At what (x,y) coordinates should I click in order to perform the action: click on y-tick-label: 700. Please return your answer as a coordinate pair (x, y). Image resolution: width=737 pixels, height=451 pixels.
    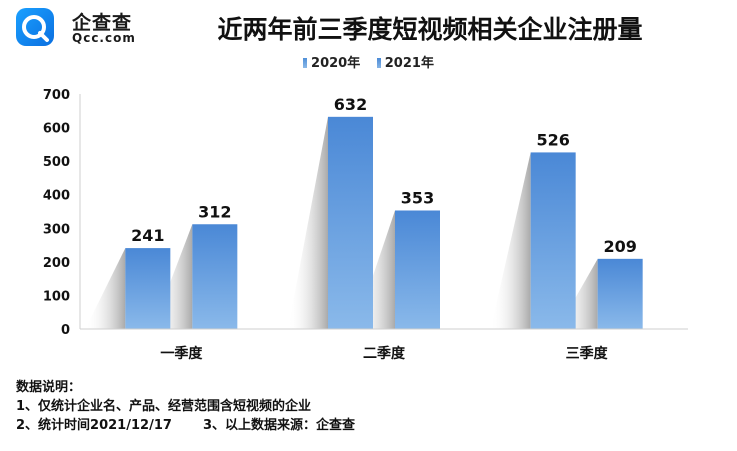
    Looking at the image, I should click on (56, 95).